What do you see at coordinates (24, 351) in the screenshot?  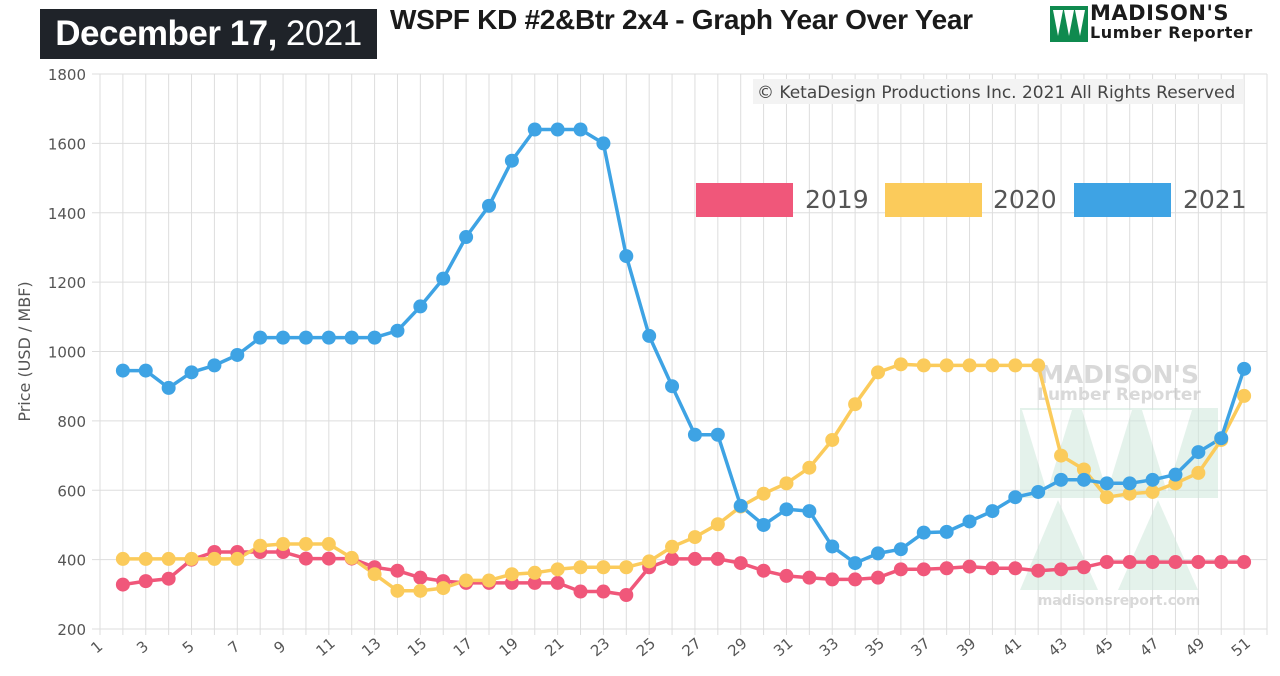 I see `y-axis-label: Price (USD / MBF)` at bounding box center [24, 351].